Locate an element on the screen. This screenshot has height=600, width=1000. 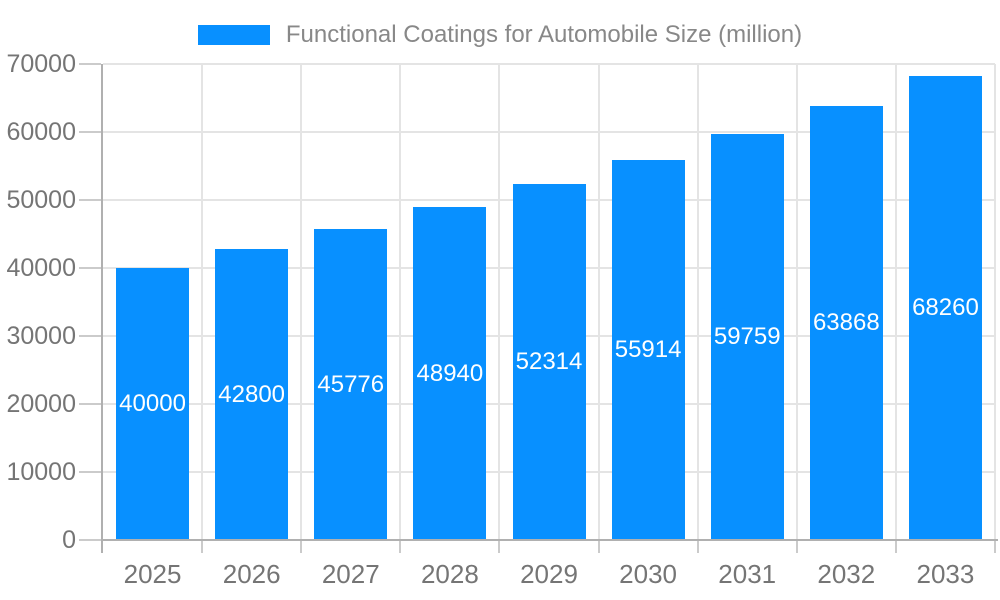
bar-value-label-2029: 52314 is located at coordinates (549, 361).